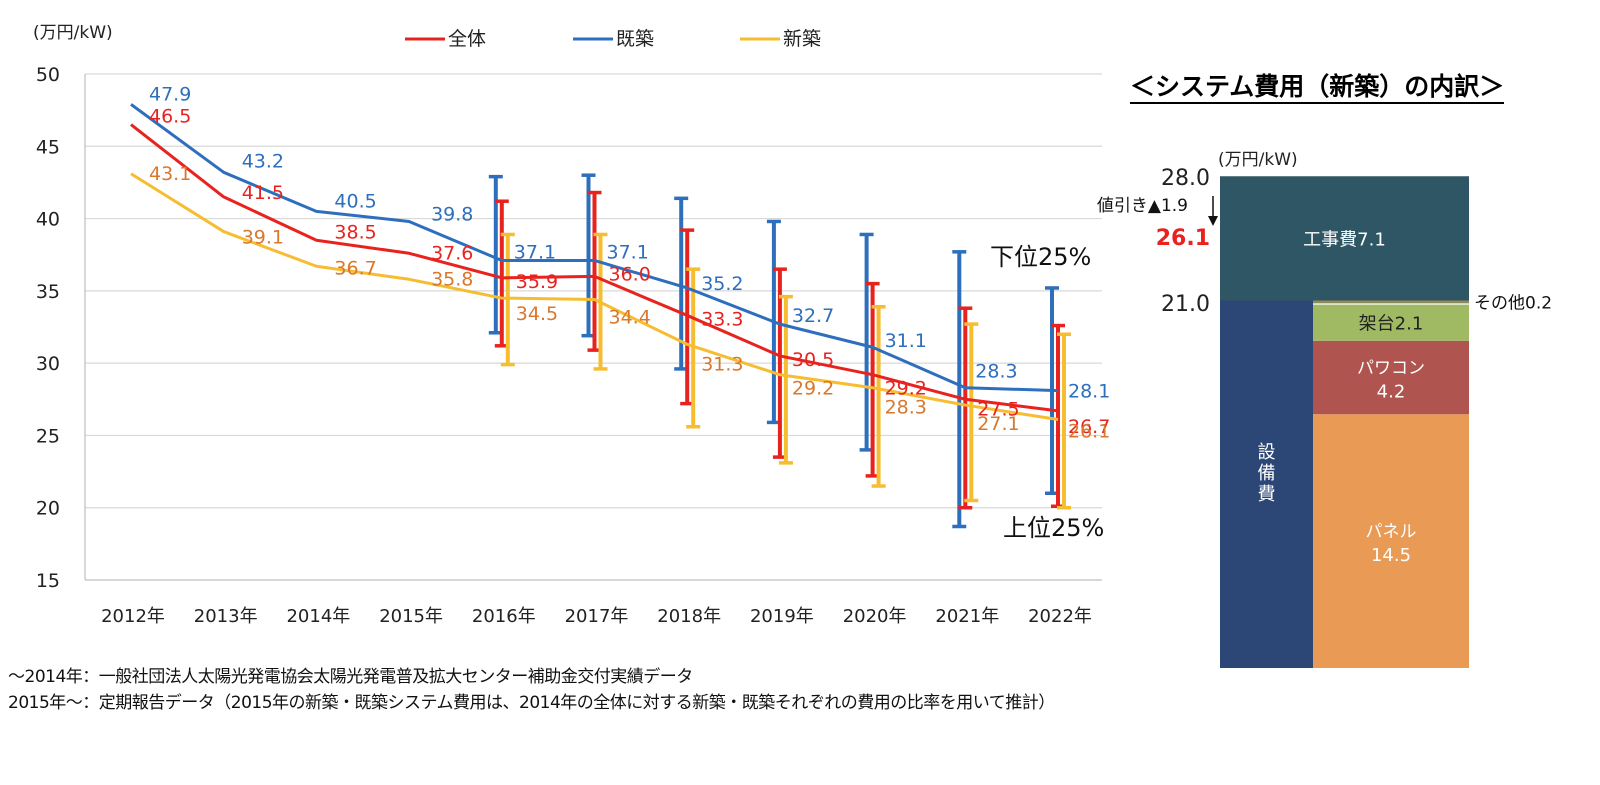  What do you see at coordinates (537, 314) in the screenshot?
I see `data-label: 34.5` at bounding box center [537, 314].